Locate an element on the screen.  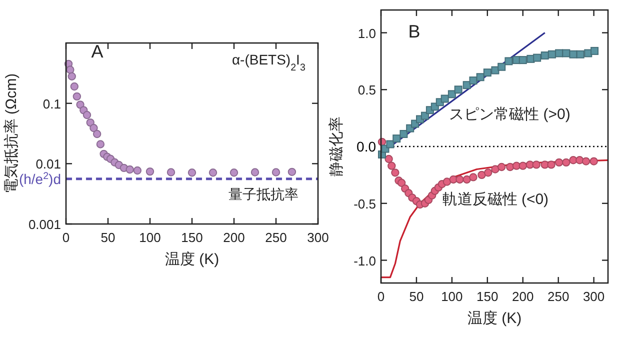
y-axis-title: 静磁化率 is located at coordinates (336, 146).